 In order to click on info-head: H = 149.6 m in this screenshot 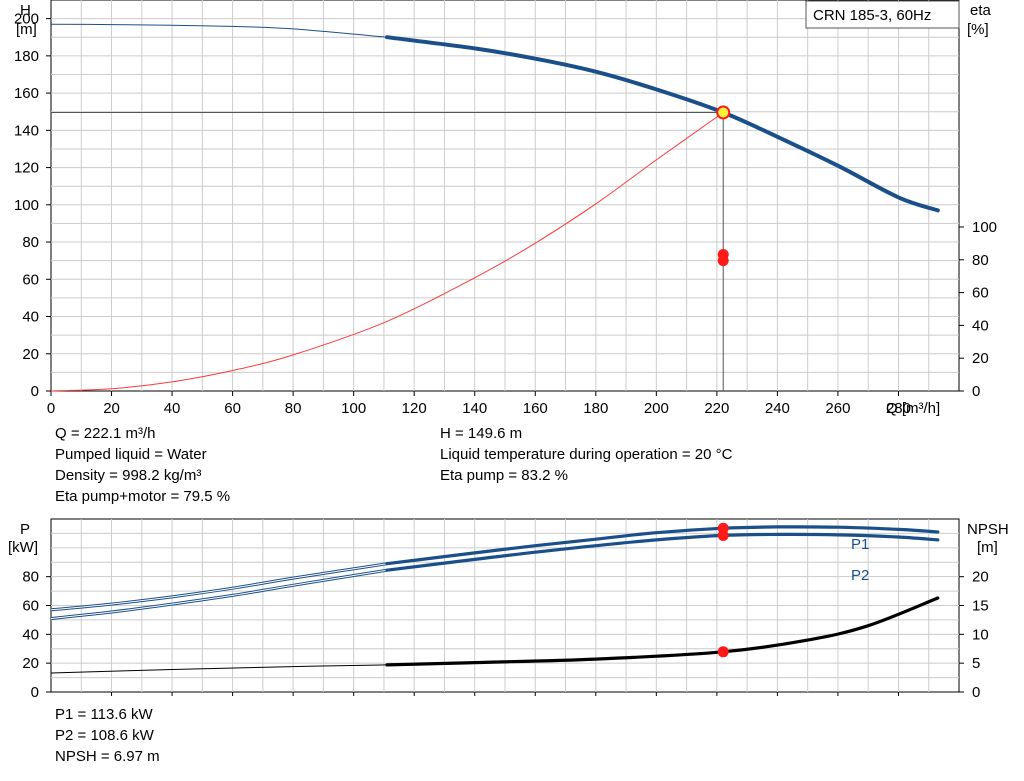, I will do `click(481, 433)`.